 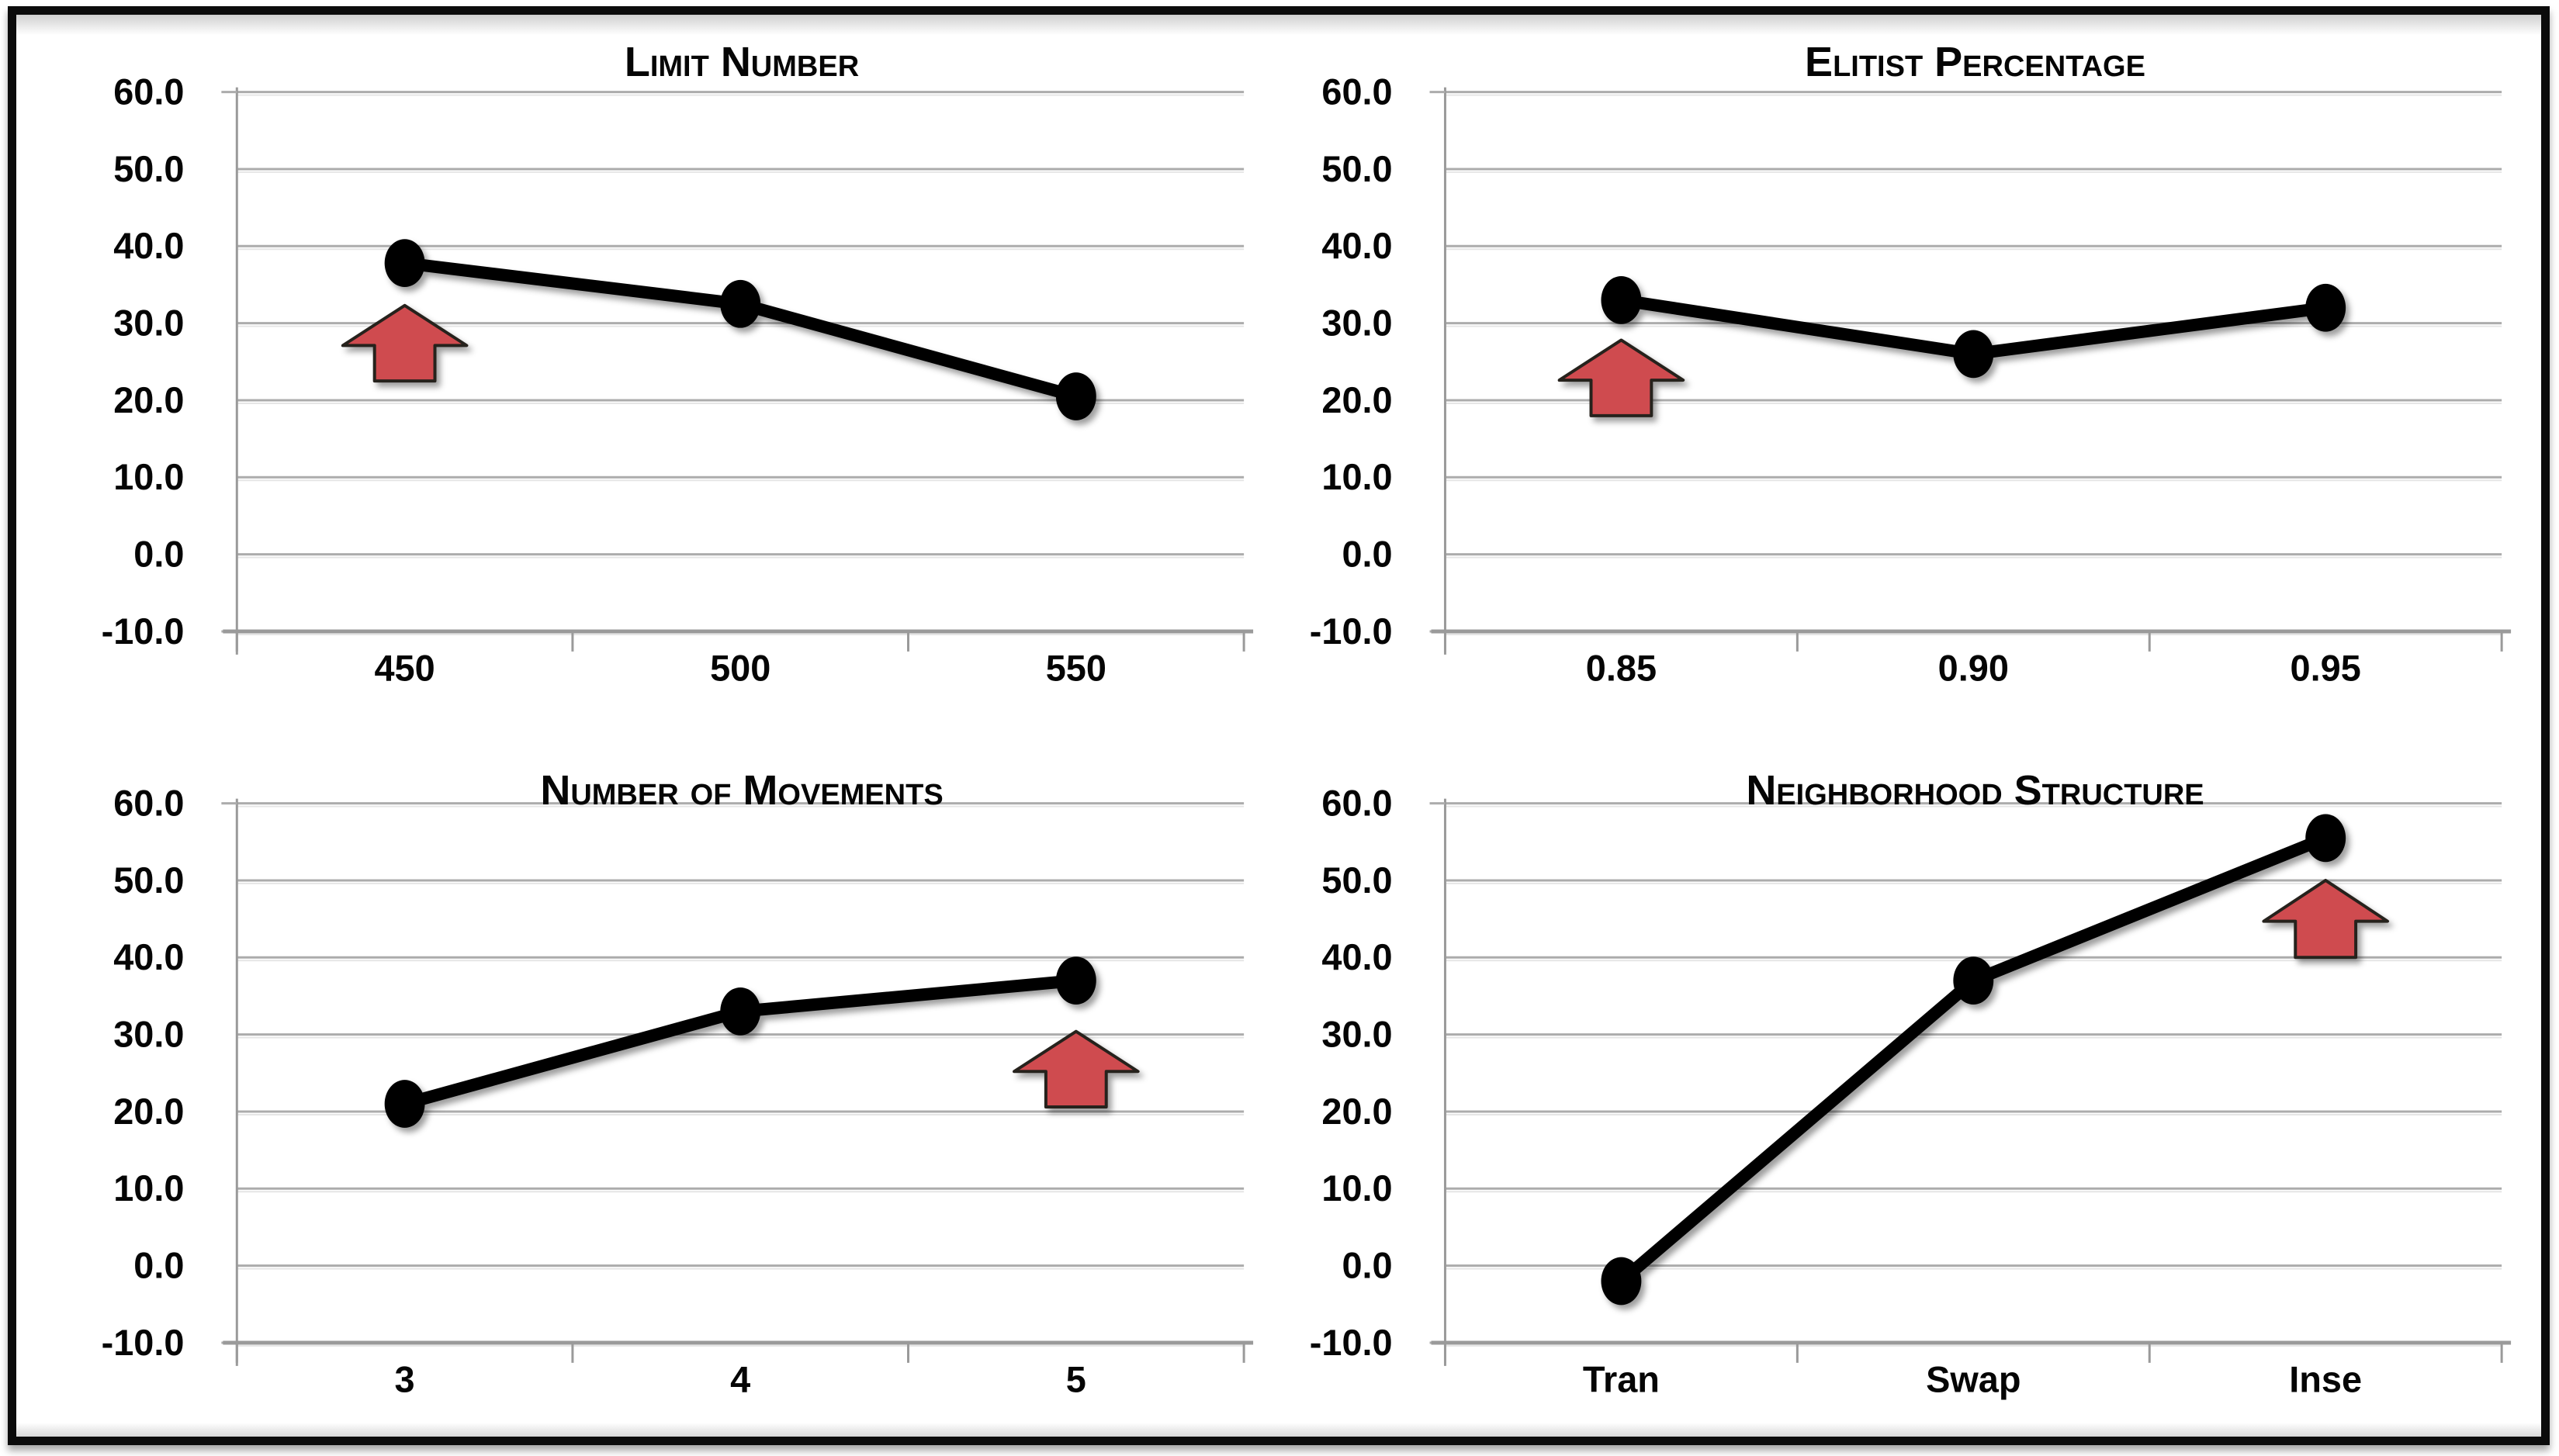 What do you see at coordinates (1621, 1379) in the screenshot?
I see `x-tick-label: Tran` at bounding box center [1621, 1379].